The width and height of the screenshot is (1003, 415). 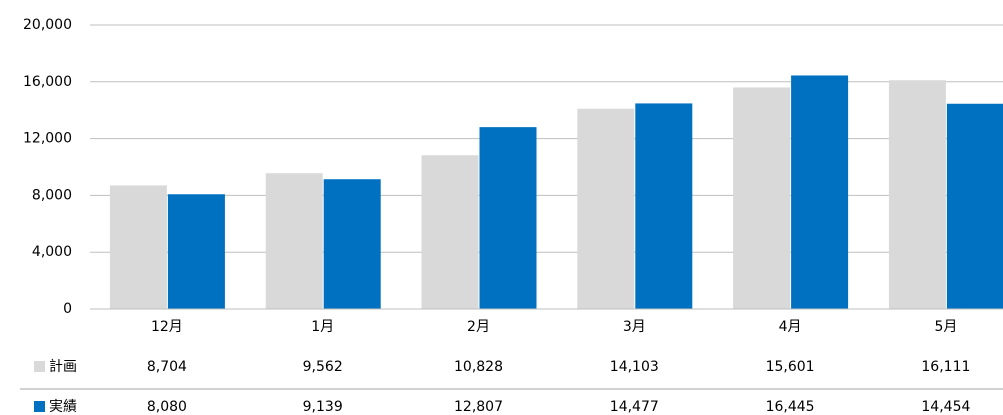 What do you see at coordinates (945, 327) in the screenshot?
I see `x-tick-label: 5月` at bounding box center [945, 327].